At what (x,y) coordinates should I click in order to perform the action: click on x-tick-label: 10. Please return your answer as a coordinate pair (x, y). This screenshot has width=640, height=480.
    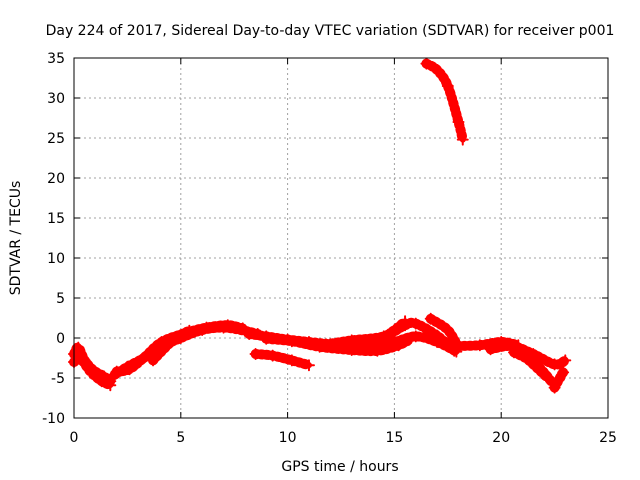
    Looking at the image, I should click on (288, 438).